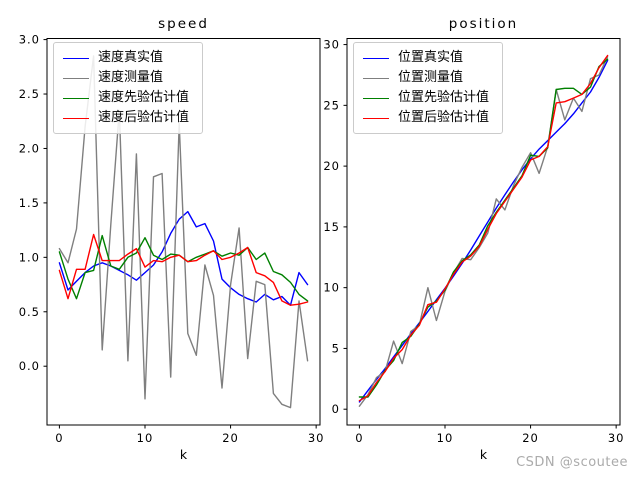 This screenshot has width=640, height=480. What do you see at coordinates (336, 409) in the screenshot?
I see `y-tick-label: 0` at bounding box center [336, 409].